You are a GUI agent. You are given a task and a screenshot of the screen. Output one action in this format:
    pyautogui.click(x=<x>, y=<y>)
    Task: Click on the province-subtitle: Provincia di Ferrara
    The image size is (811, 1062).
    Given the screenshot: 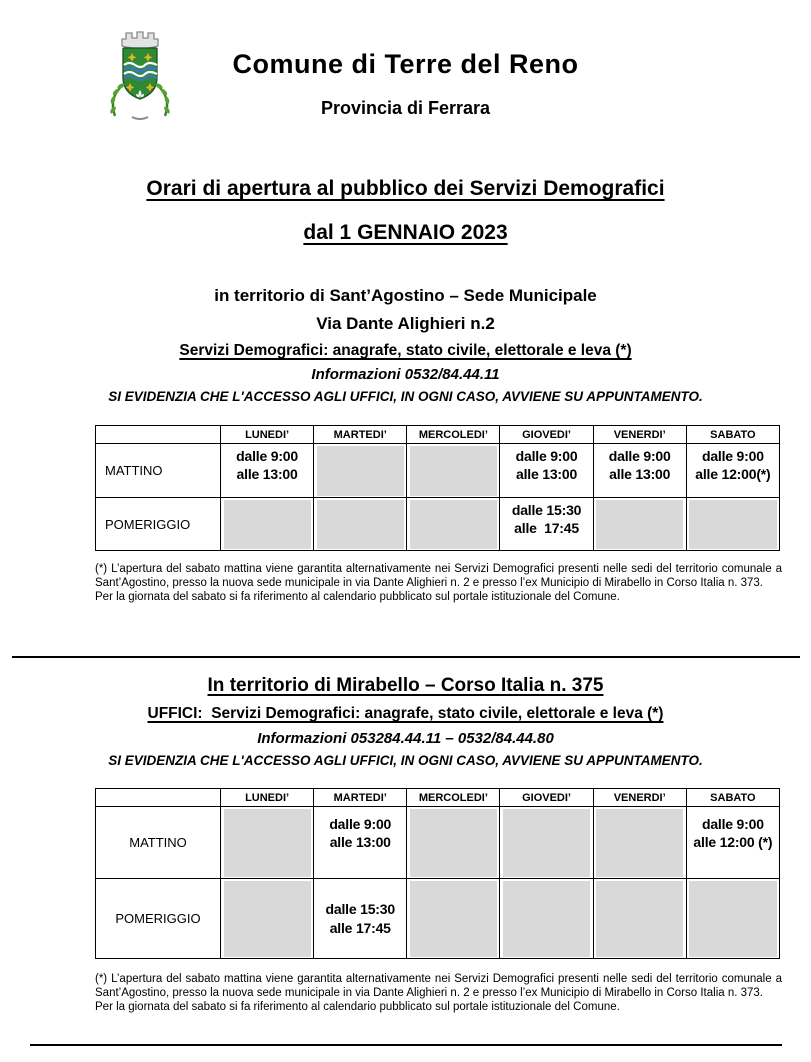 What is the action you would take?
    pyautogui.click(x=405, y=108)
    